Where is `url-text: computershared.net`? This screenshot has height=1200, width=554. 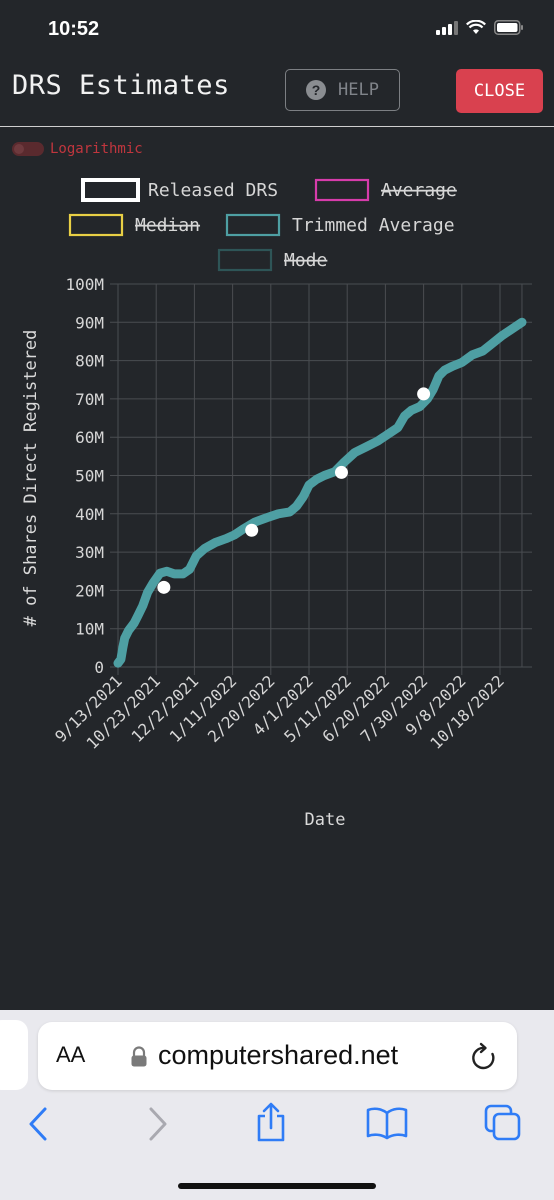
url-text: computershared.net is located at coordinates (278, 1055).